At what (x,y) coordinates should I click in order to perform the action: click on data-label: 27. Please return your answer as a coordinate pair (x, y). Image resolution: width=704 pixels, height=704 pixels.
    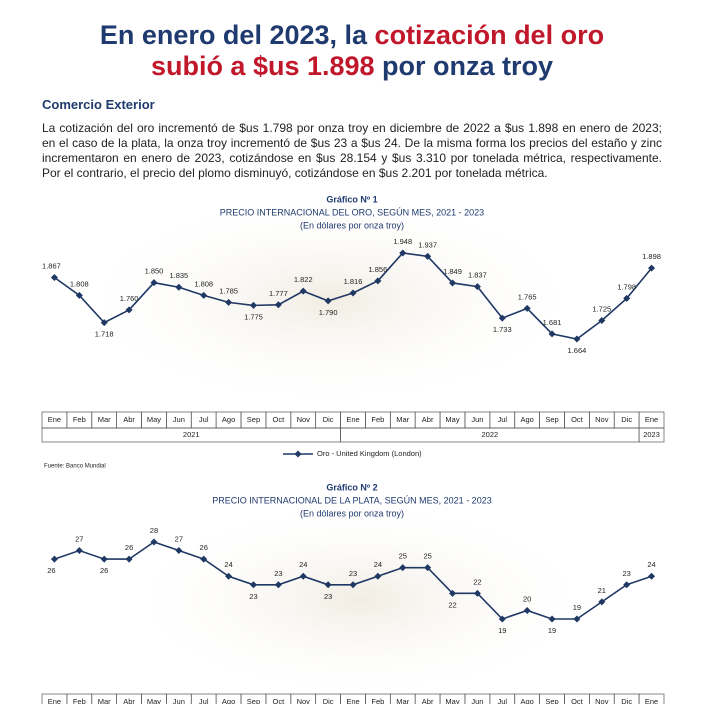
    Looking at the image, I should click on (79, 539).